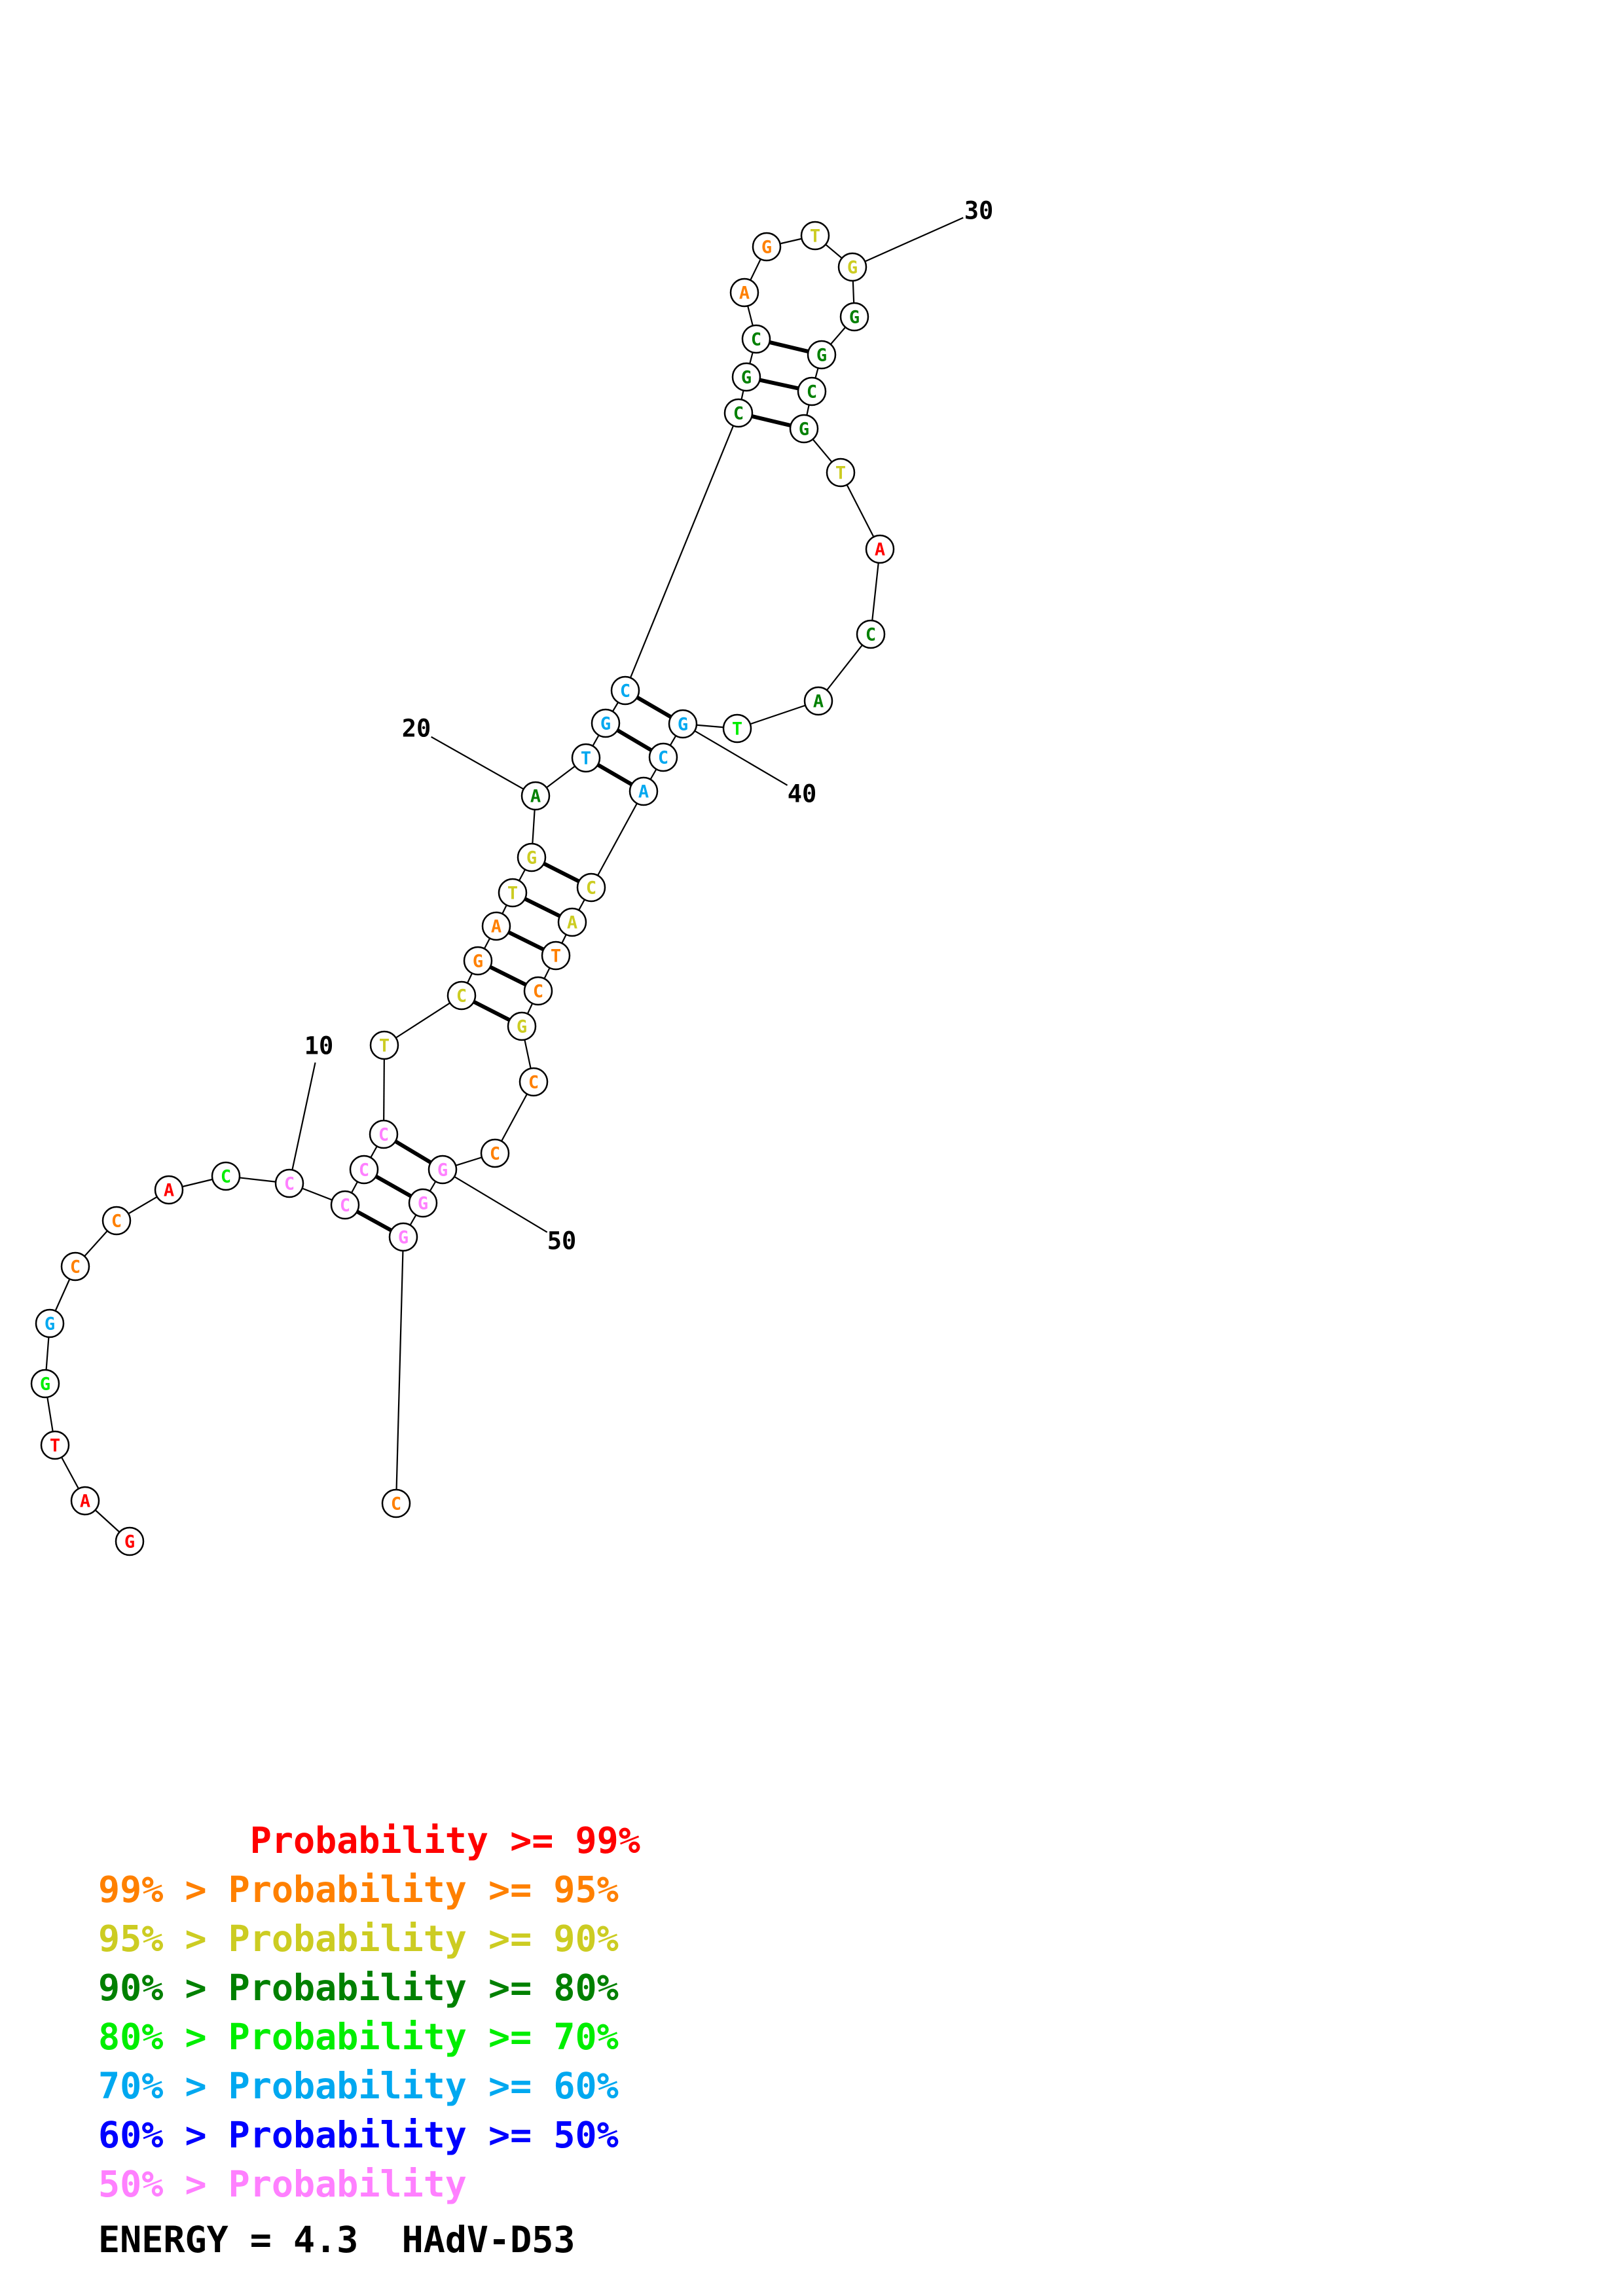 The image size is (1623, 2296). I want to click on energy-footer: ENERGY = 4.3 HAdV-D53, so click(336, 2240).